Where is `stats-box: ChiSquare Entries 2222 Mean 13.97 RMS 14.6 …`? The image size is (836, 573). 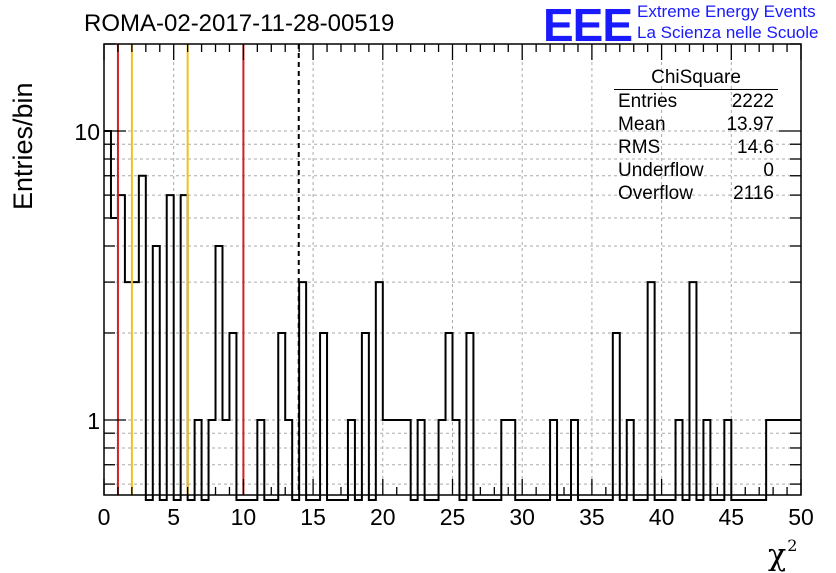 stats-box: ChiSquare Entries 2222 Mean 13.97 RMS 14.6 … is located at coordinates (696, 136).